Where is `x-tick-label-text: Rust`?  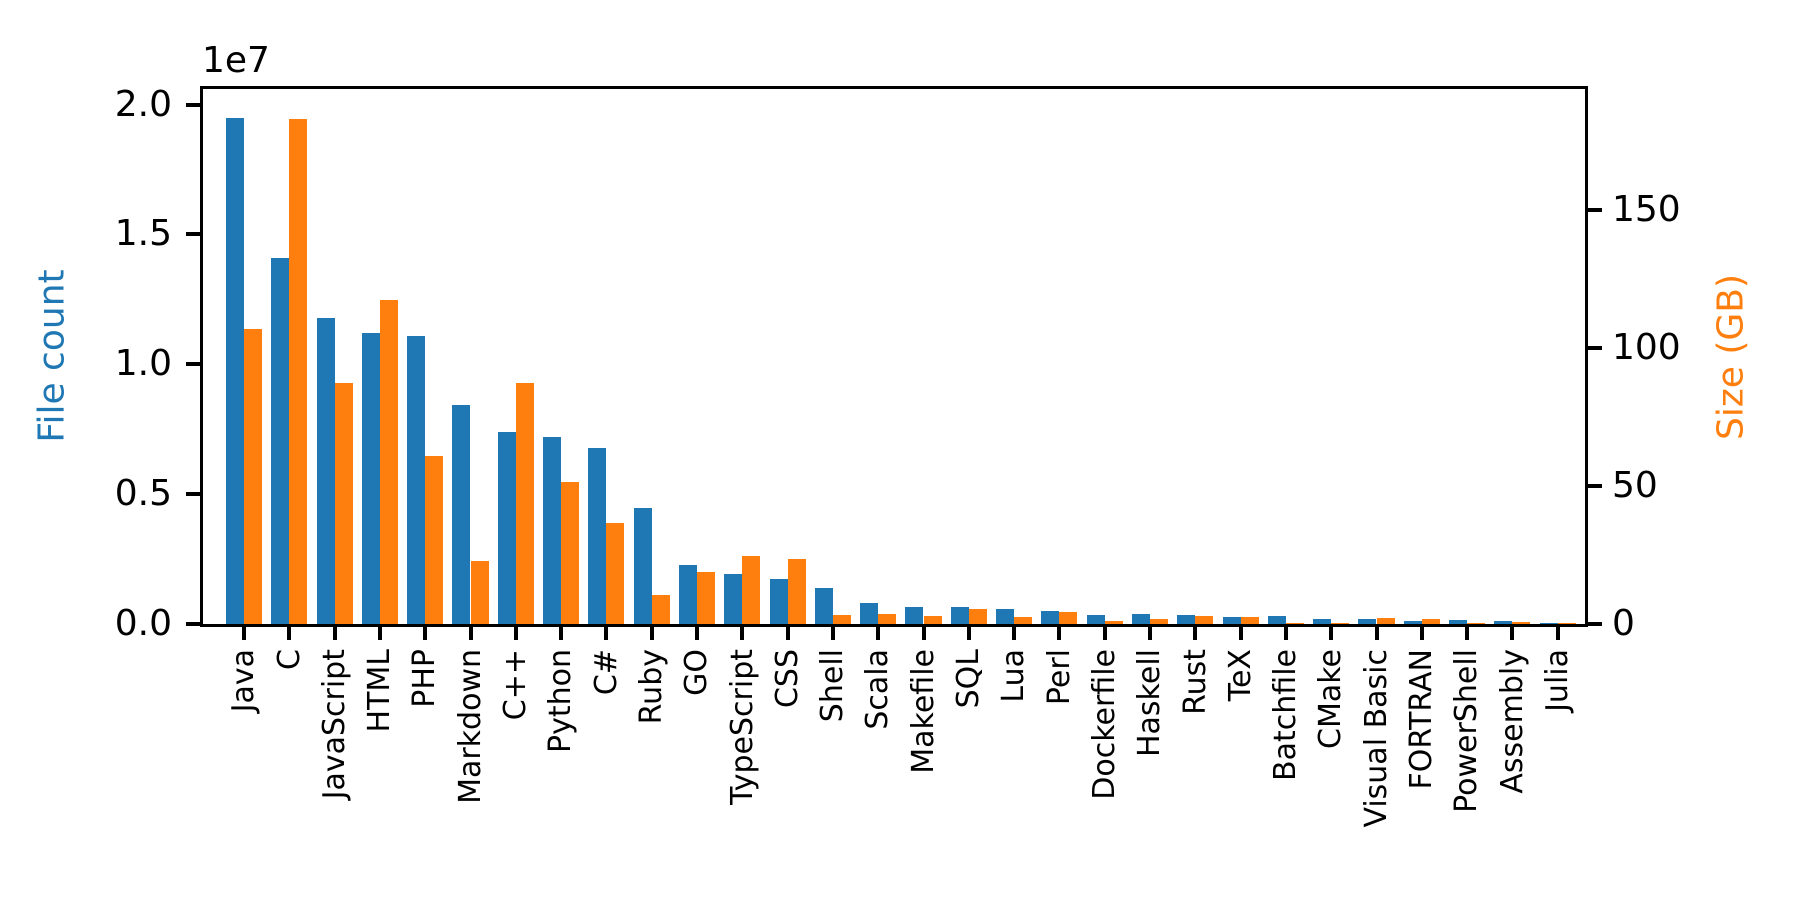
x-tick-label-text: Rust is located at coordinates (1195, 682).